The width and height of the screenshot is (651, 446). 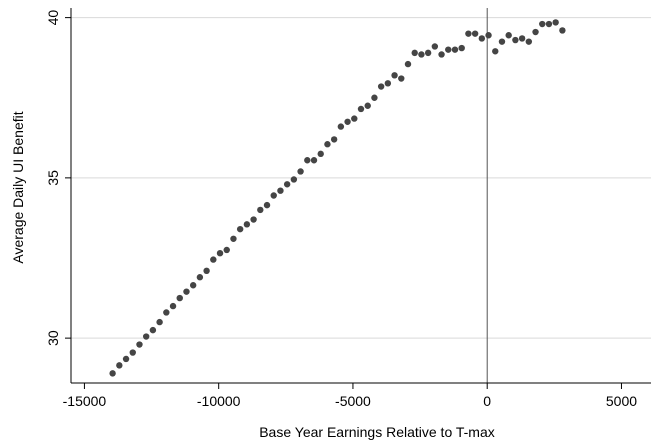 I want to click on y-axis-label: Average Daily UI Benefit, so click(x=18, y=187).